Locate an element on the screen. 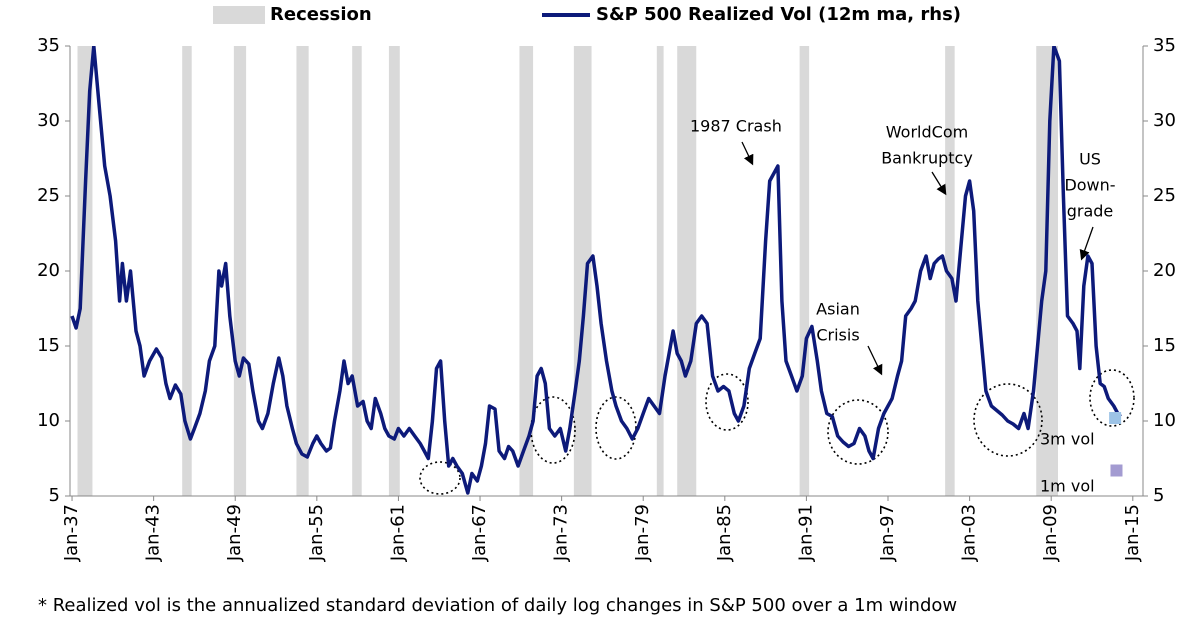  y-tick-label: 5 is located at coordinates (54, 495).